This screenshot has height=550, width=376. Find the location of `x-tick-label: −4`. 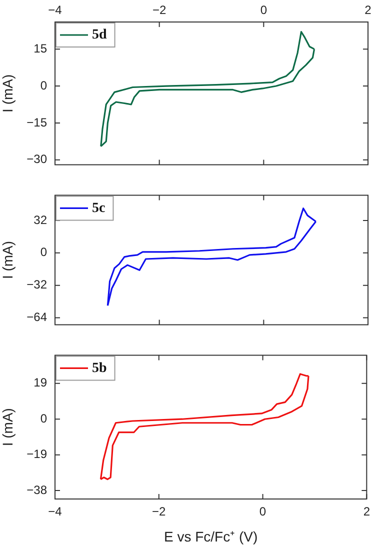

x-tick-label: −4 is located at coordinates (55, 511).